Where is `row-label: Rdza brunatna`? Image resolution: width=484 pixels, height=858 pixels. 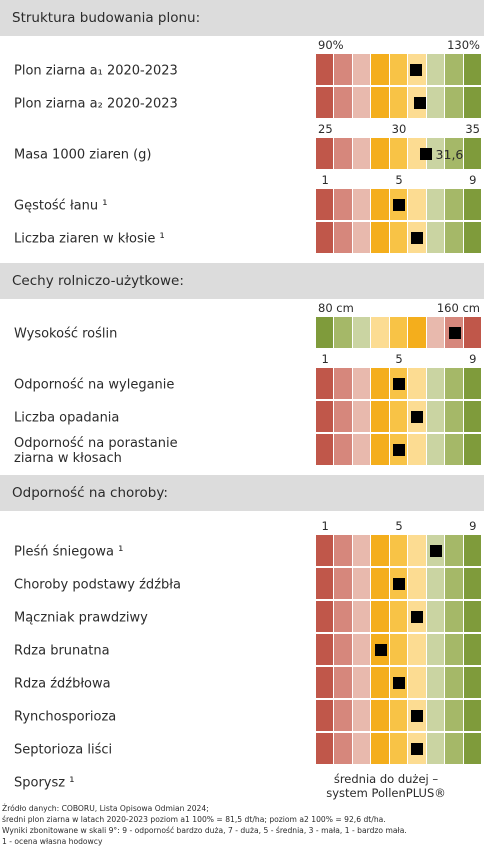
row-label: Rdza brunatna is located at coordinates (62, 650).